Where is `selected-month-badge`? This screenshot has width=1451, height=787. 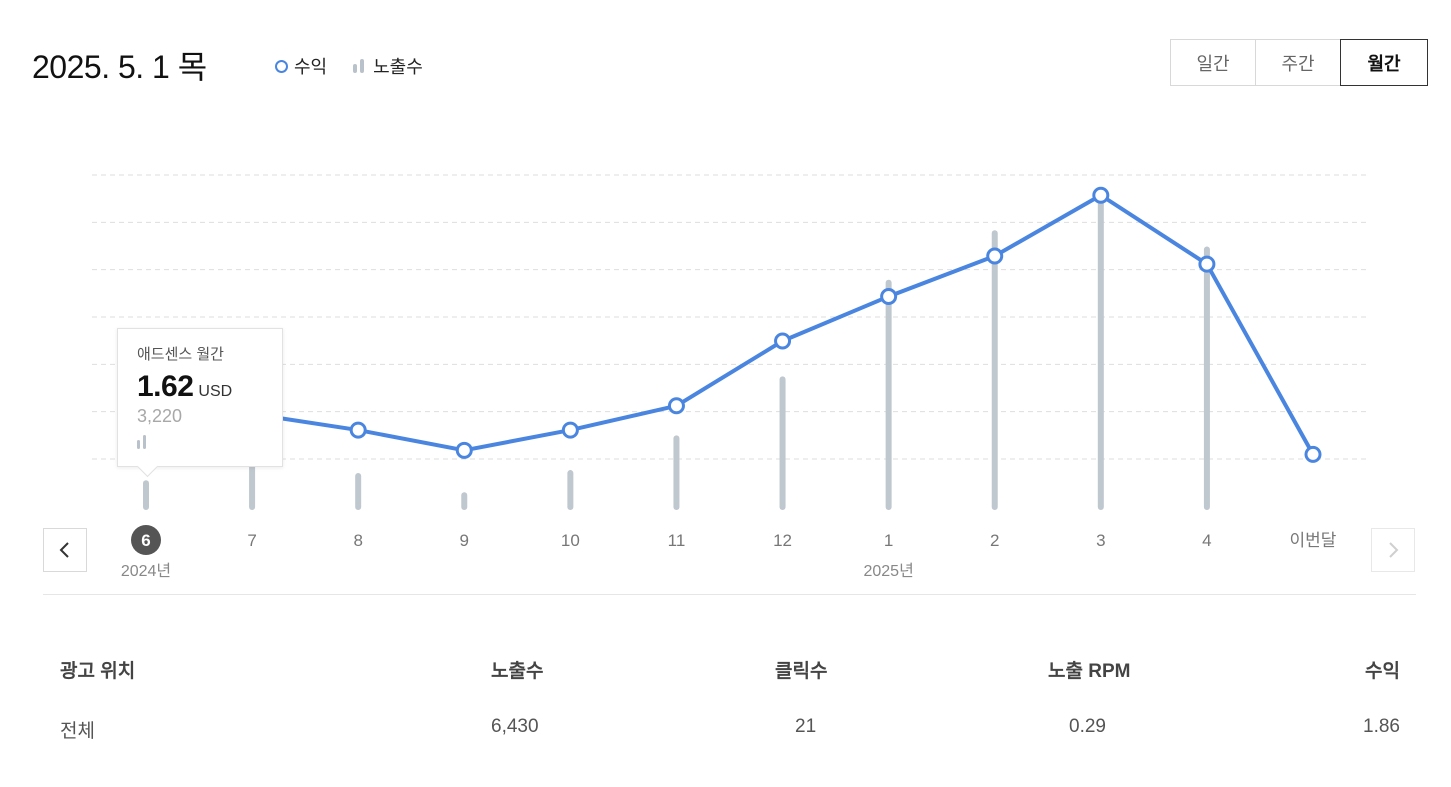 selected-month-badge is located at coordinates (146, 540).